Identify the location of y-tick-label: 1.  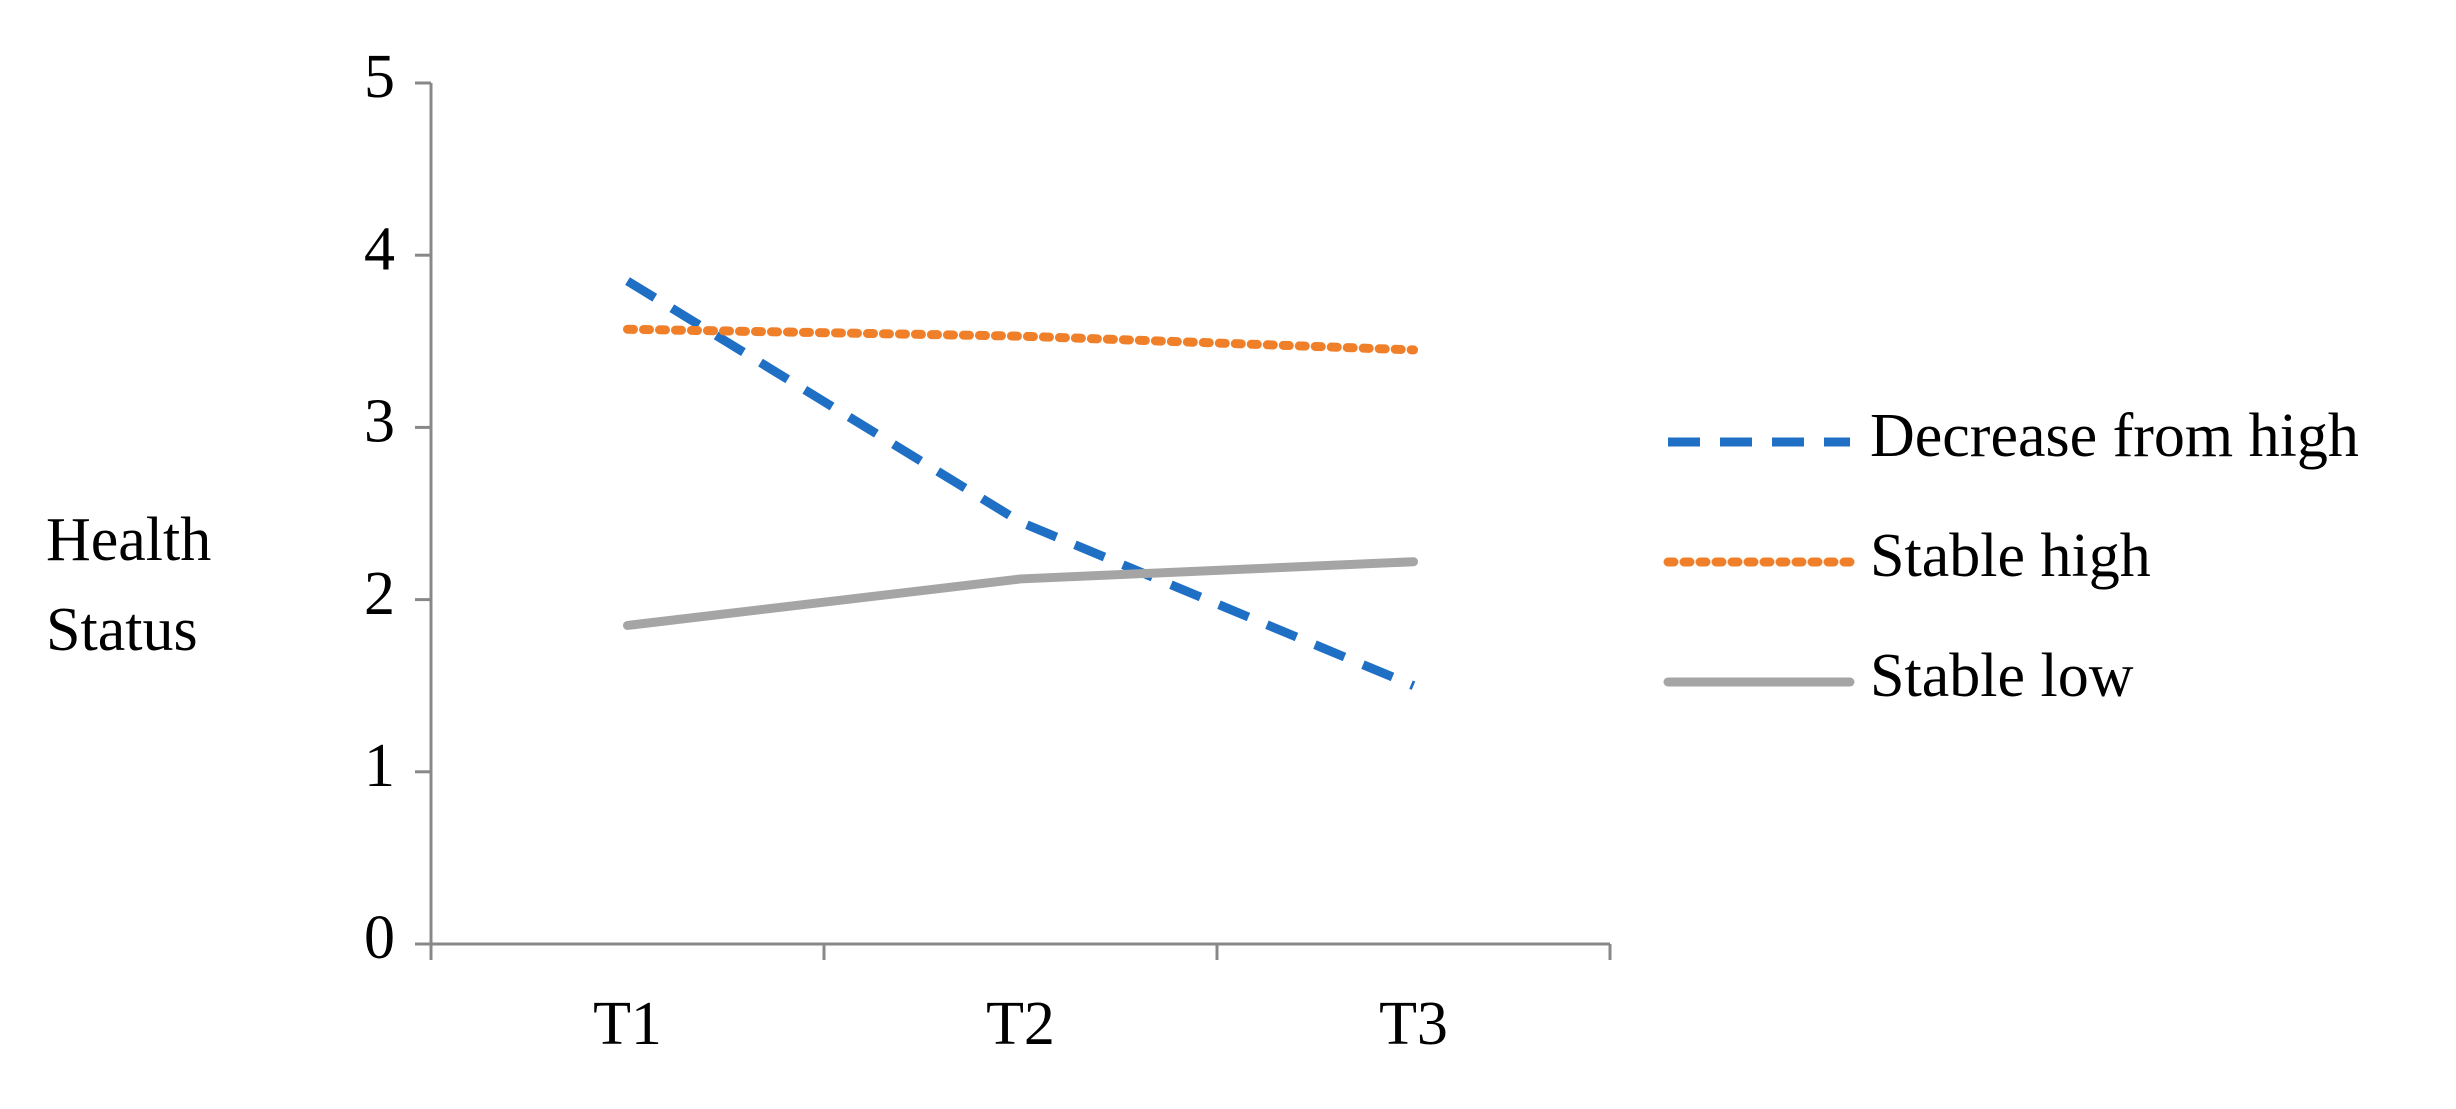
(379, 766).